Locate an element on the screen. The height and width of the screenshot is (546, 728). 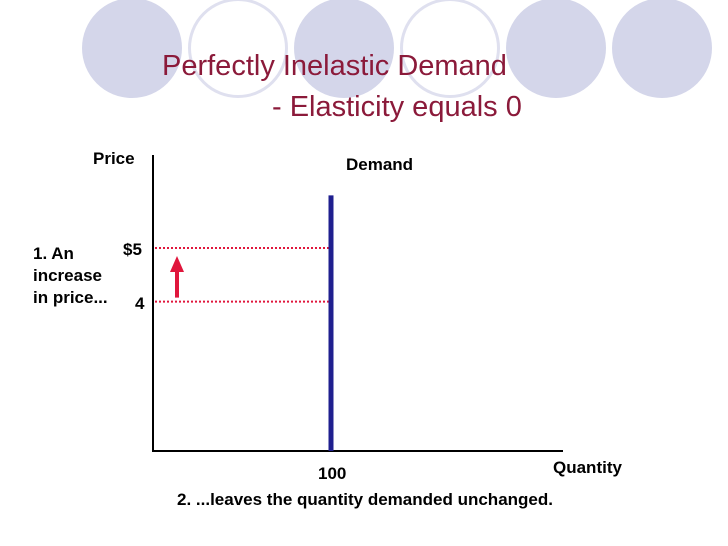
price-increase-arrow-head is located at coordinates (177, 264).